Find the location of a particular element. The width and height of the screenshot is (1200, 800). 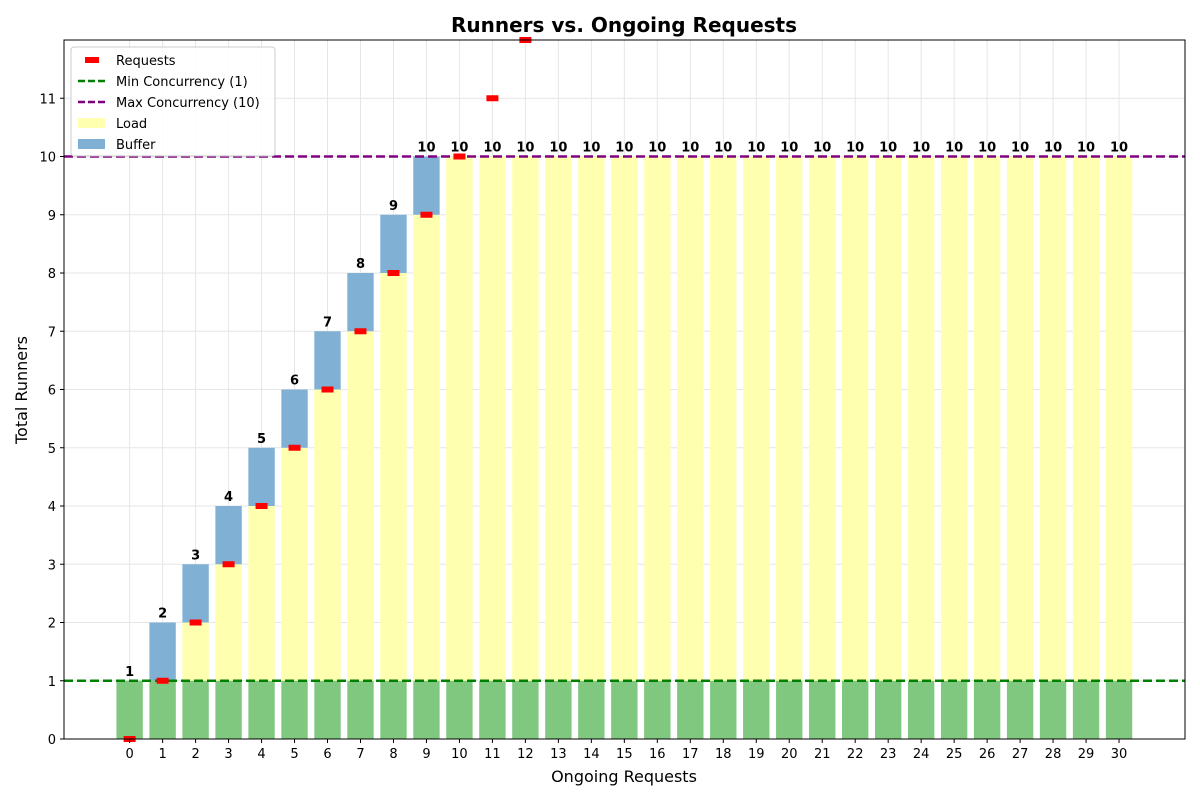

x-tick-label: 13 is located at coordinates (558, 754).